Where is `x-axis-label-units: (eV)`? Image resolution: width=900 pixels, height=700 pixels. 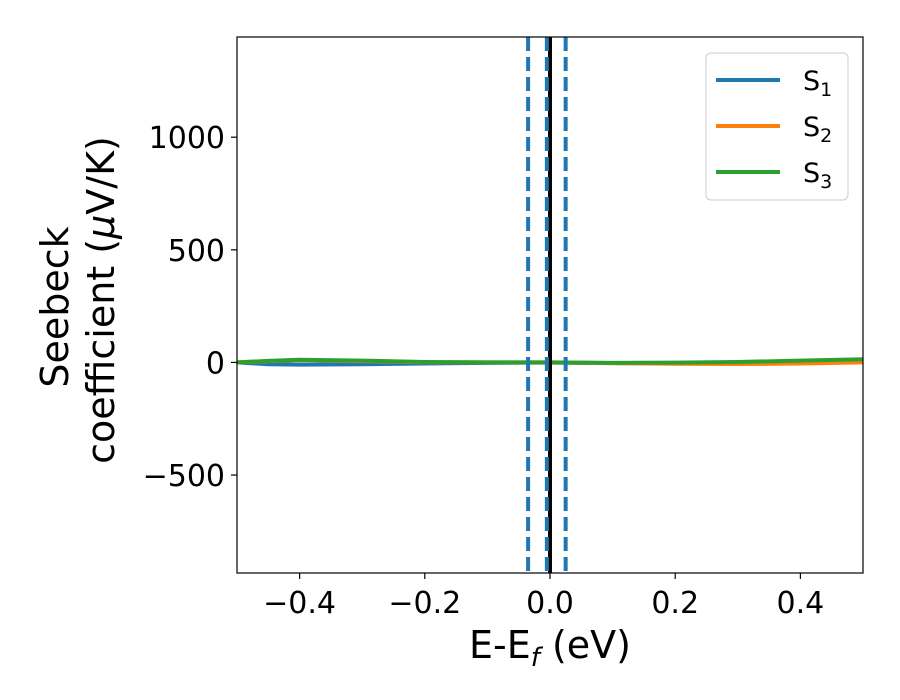 x-axis-label-units: (eV) is located at coordinates (585, 645).